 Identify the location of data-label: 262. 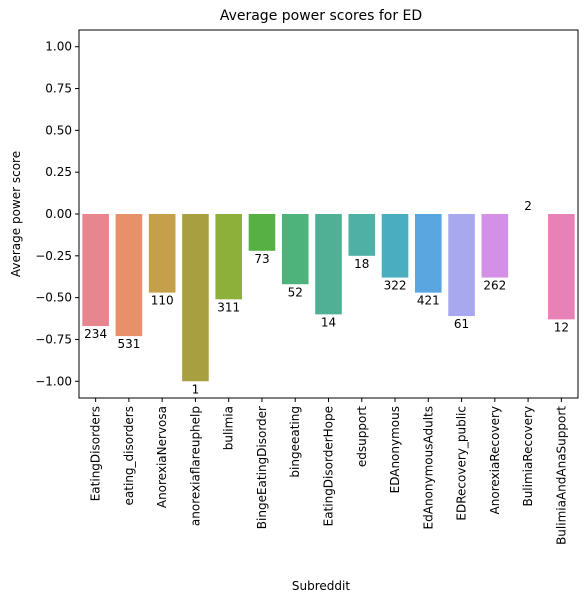
(494, 286).